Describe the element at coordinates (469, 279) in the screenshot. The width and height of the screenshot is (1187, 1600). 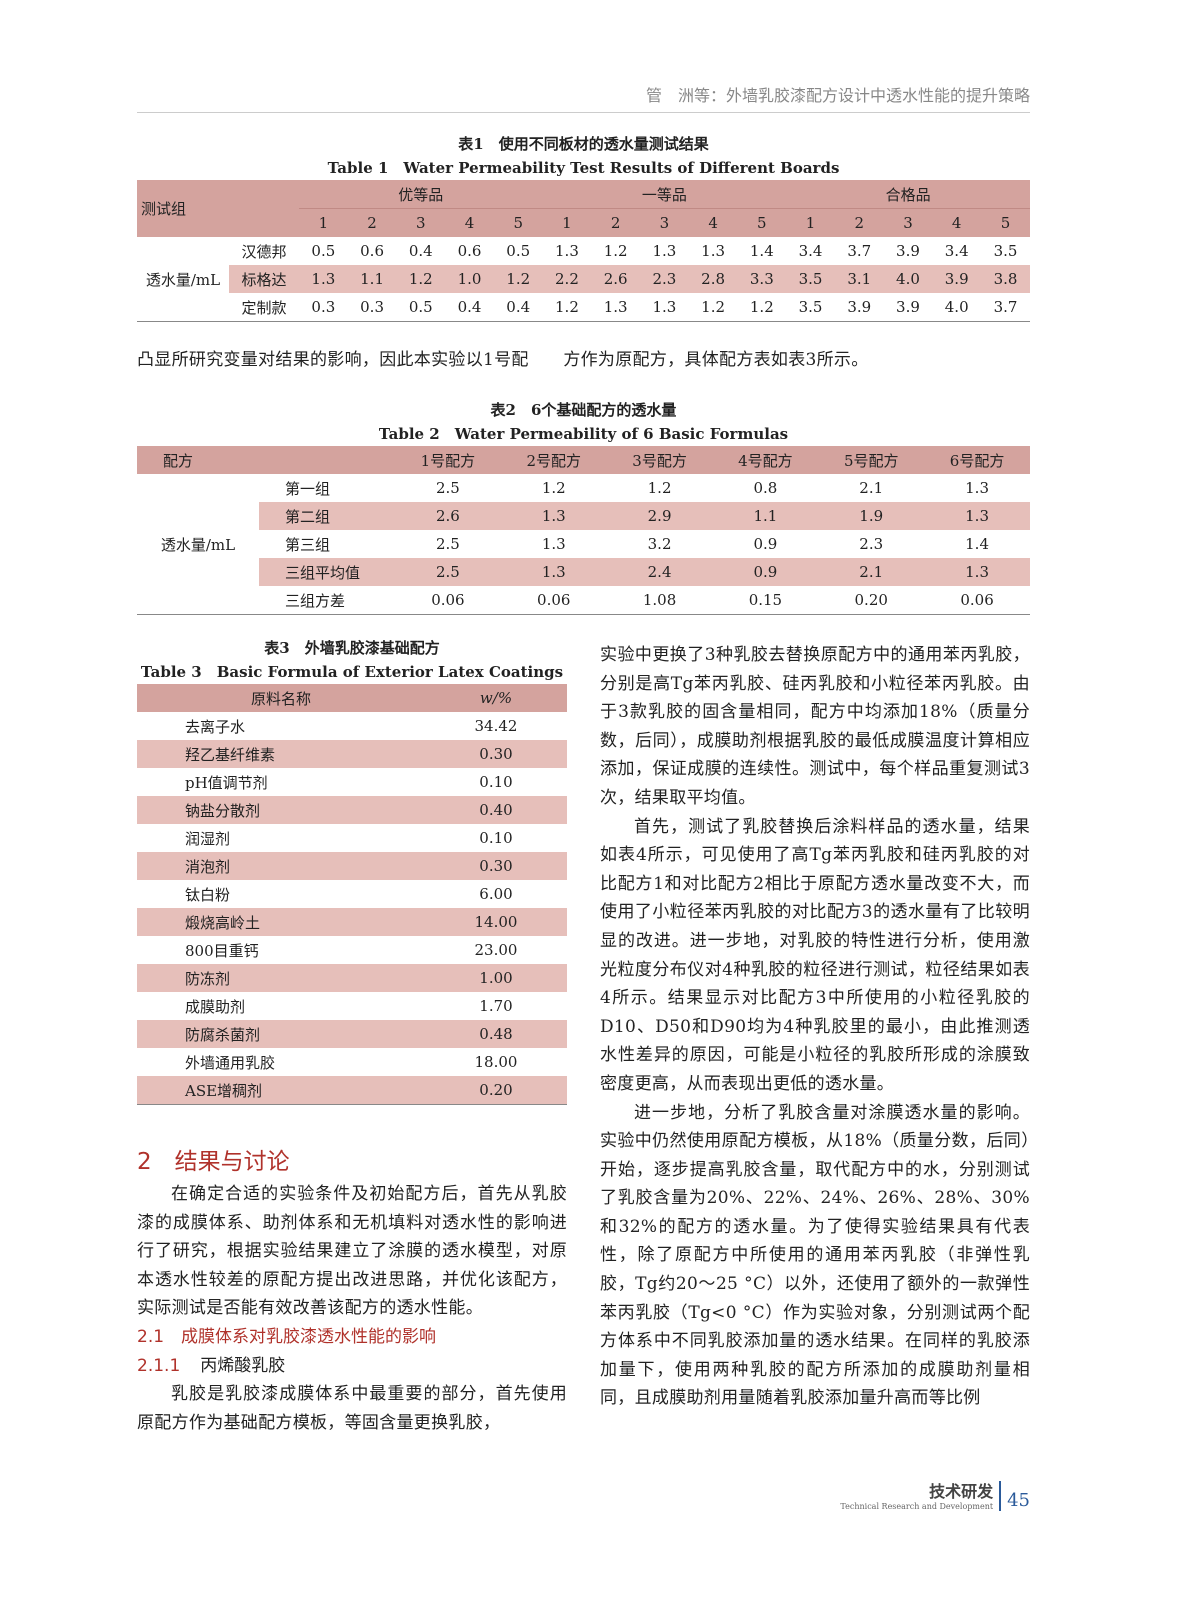
I see `table-cell: 1.0` at that location.